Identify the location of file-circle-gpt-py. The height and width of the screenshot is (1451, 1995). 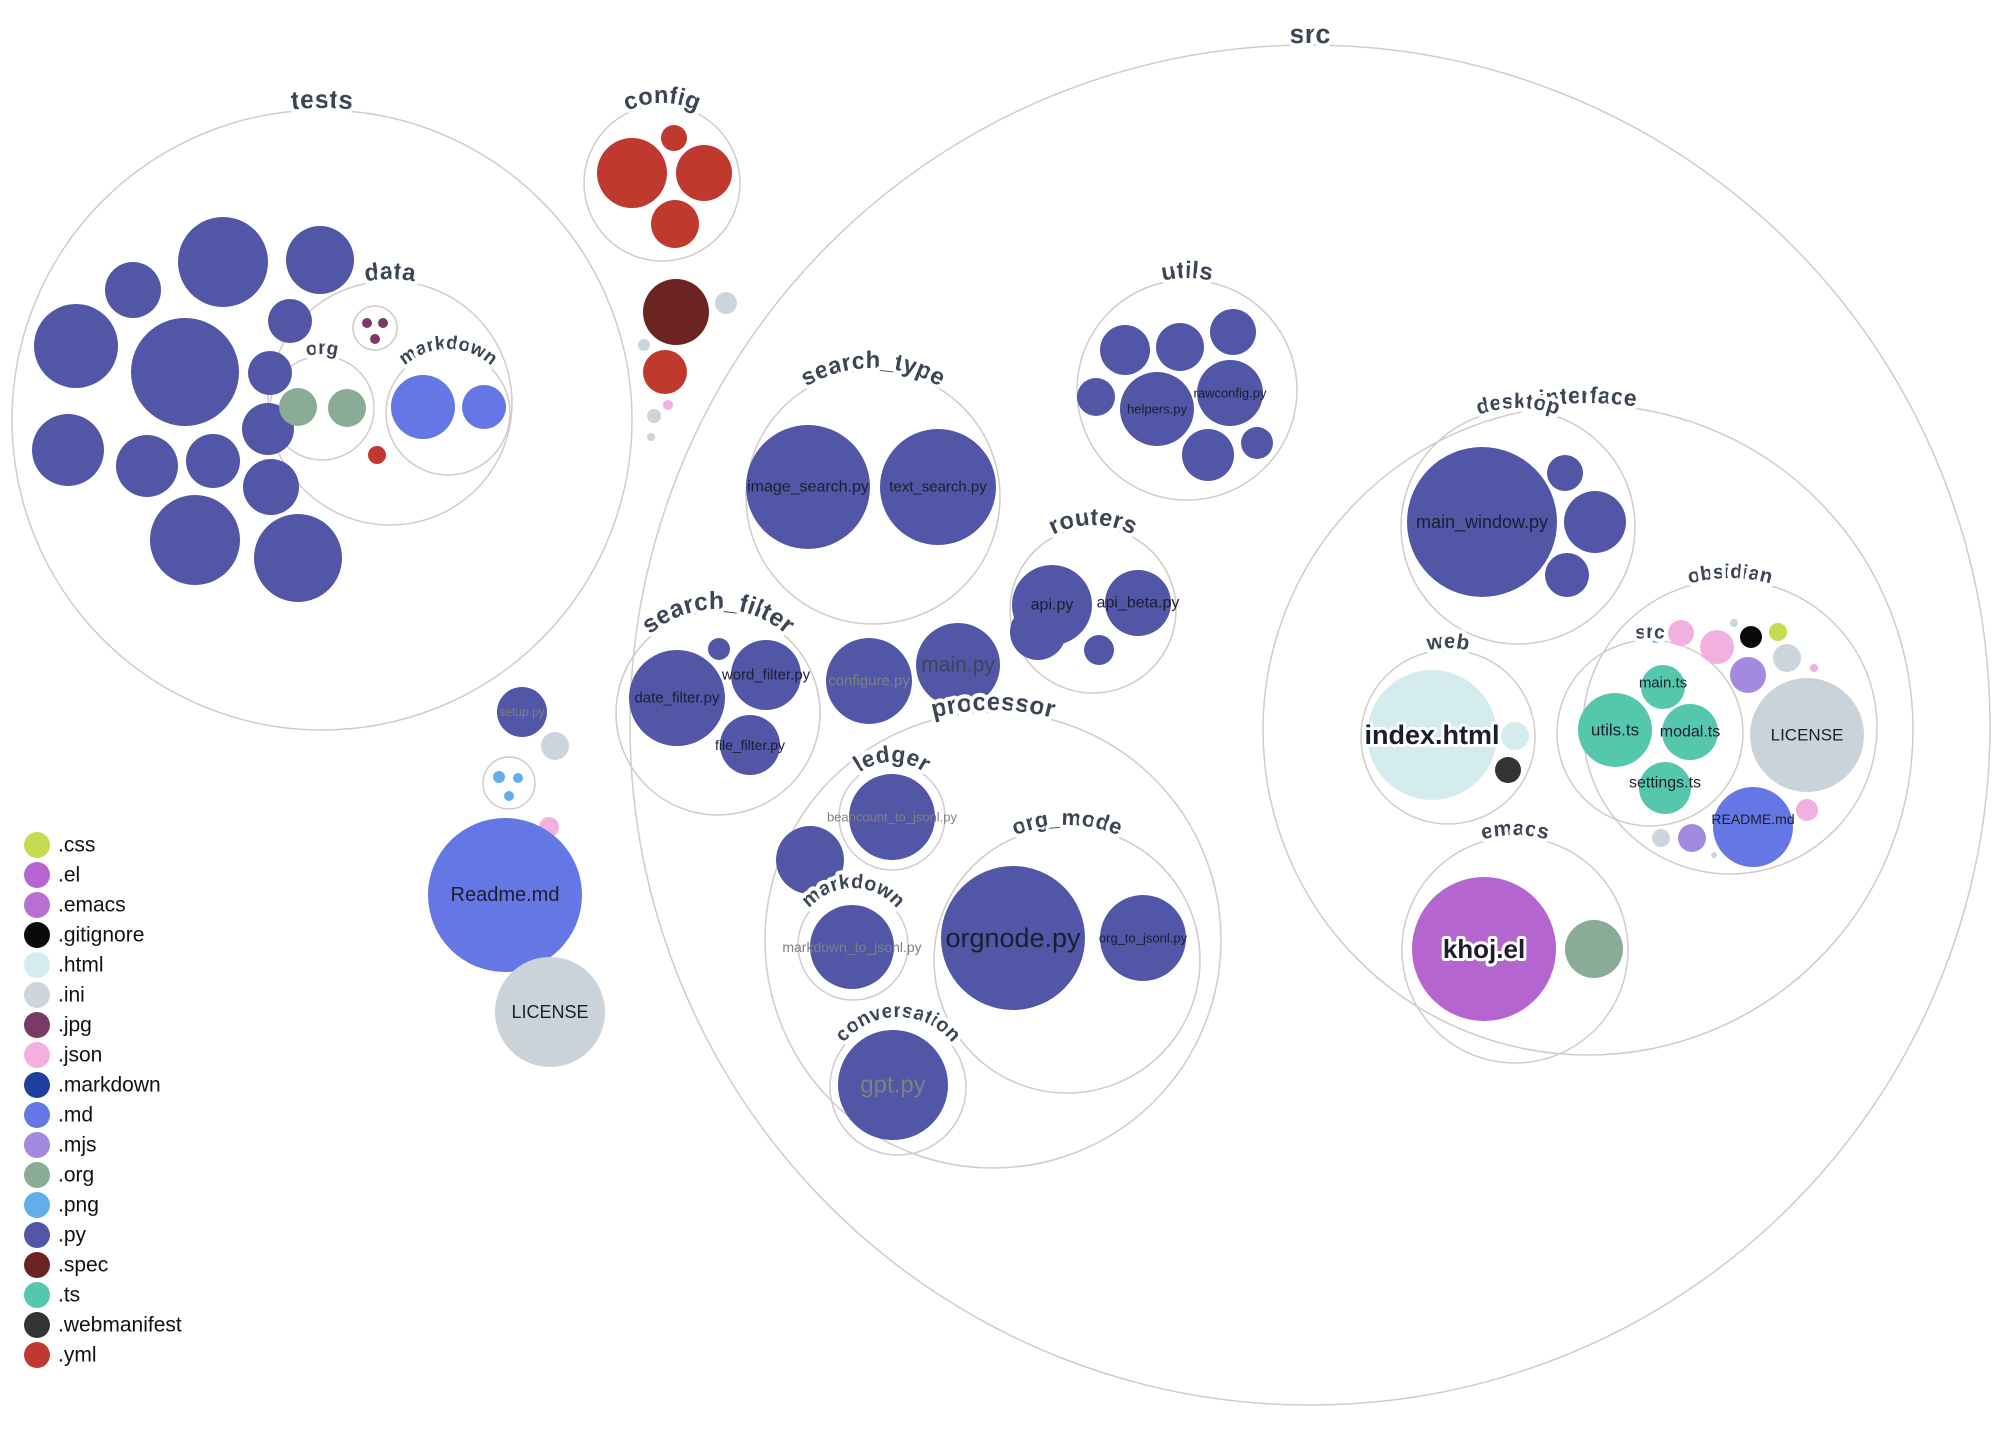
(893, 1085).